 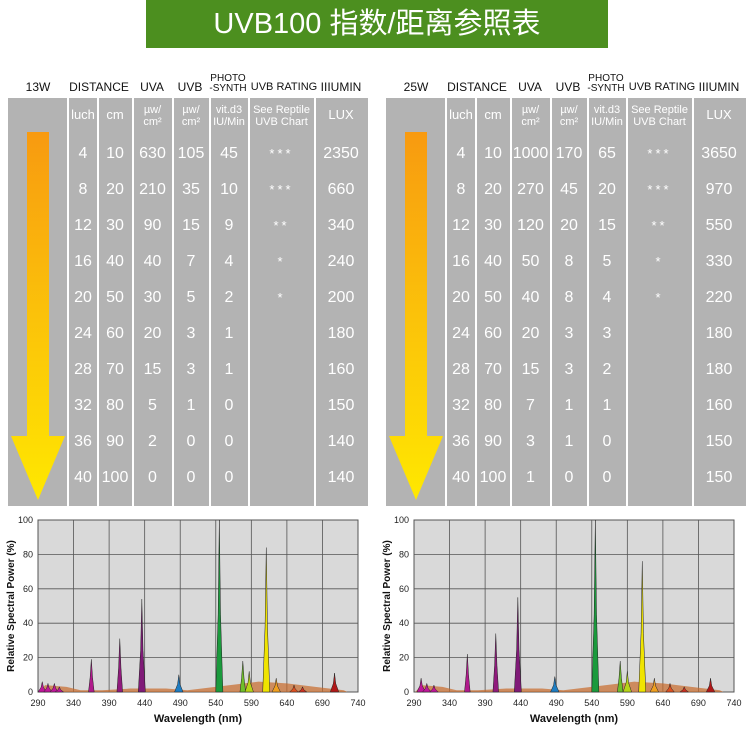 What do you see at coordinates (698, 703) in the screenshot?
I see `x-tick-label: 690` at bounding box center [698, 703].